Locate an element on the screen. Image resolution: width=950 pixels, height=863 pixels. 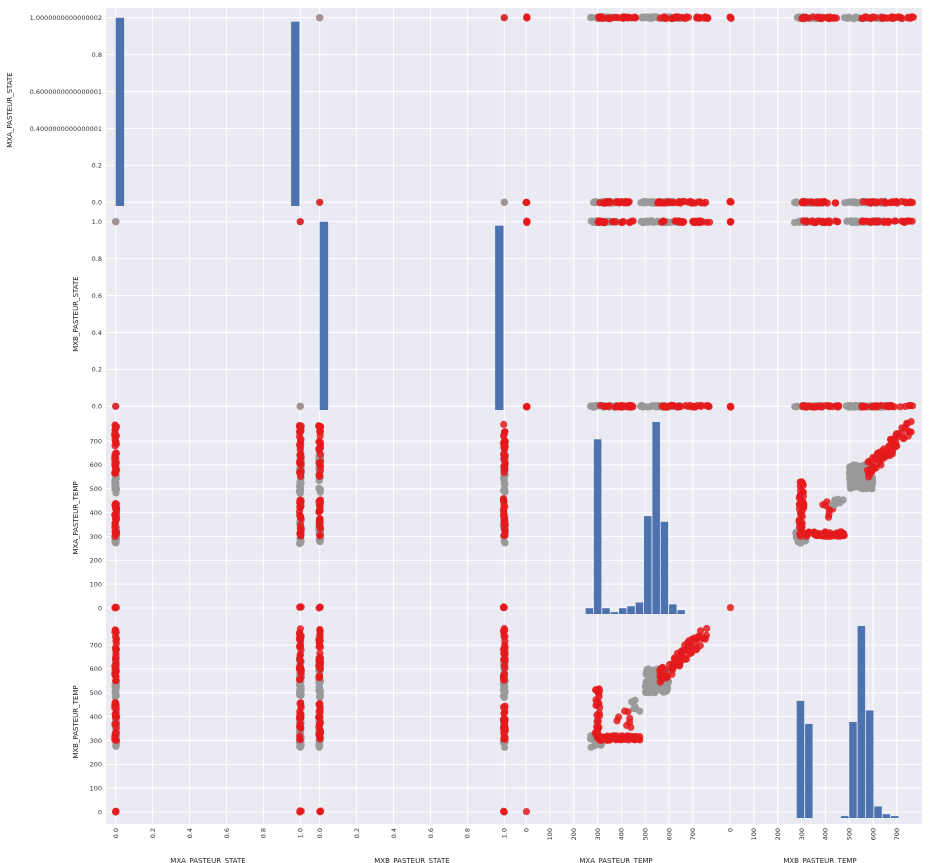
y-tick-label: 1.0000000000000002 is located at coordinates (66, 18).